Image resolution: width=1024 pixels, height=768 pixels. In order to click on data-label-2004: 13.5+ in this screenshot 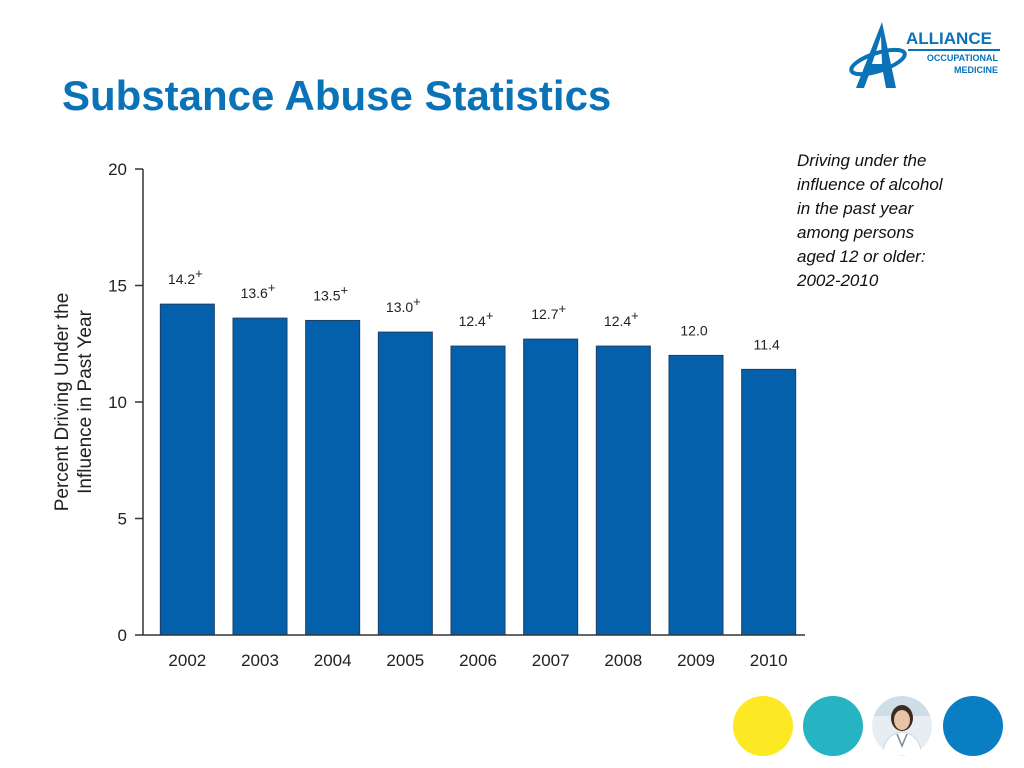, I will do `click(330, 292)`.